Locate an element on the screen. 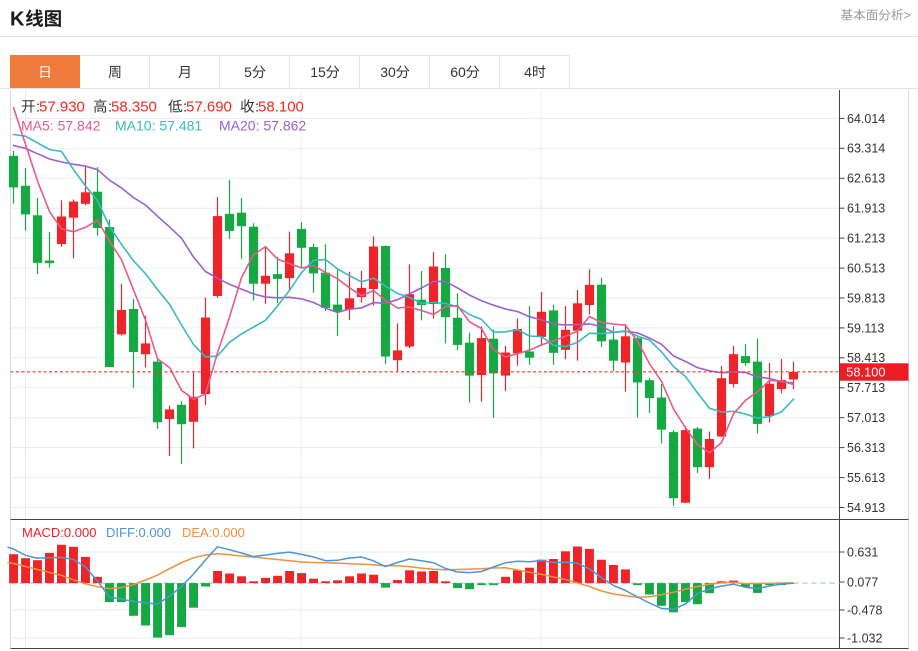 The height and width of the screenshot is (651, 918). svg-text: 61.213 is located at coordinates (866, 239).